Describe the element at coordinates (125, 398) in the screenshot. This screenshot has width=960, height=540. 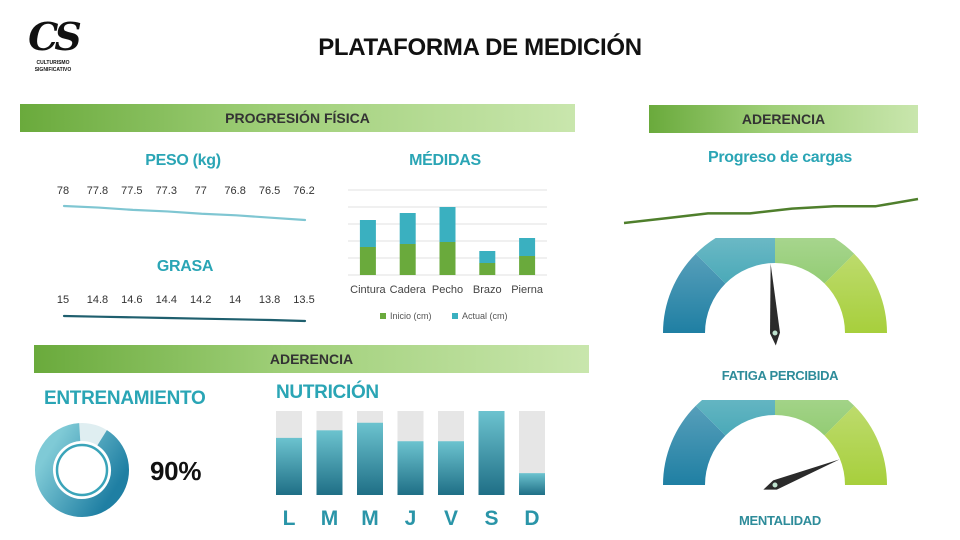
I see `entrenamiento-title: ENTRENAMIENTO` at that location.